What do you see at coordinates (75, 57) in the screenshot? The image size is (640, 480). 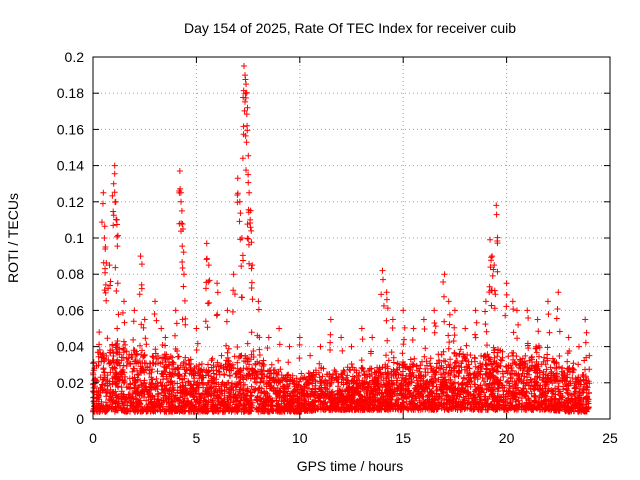 I see `y-tick-label: 0.2` at bounding box center [75, 57].